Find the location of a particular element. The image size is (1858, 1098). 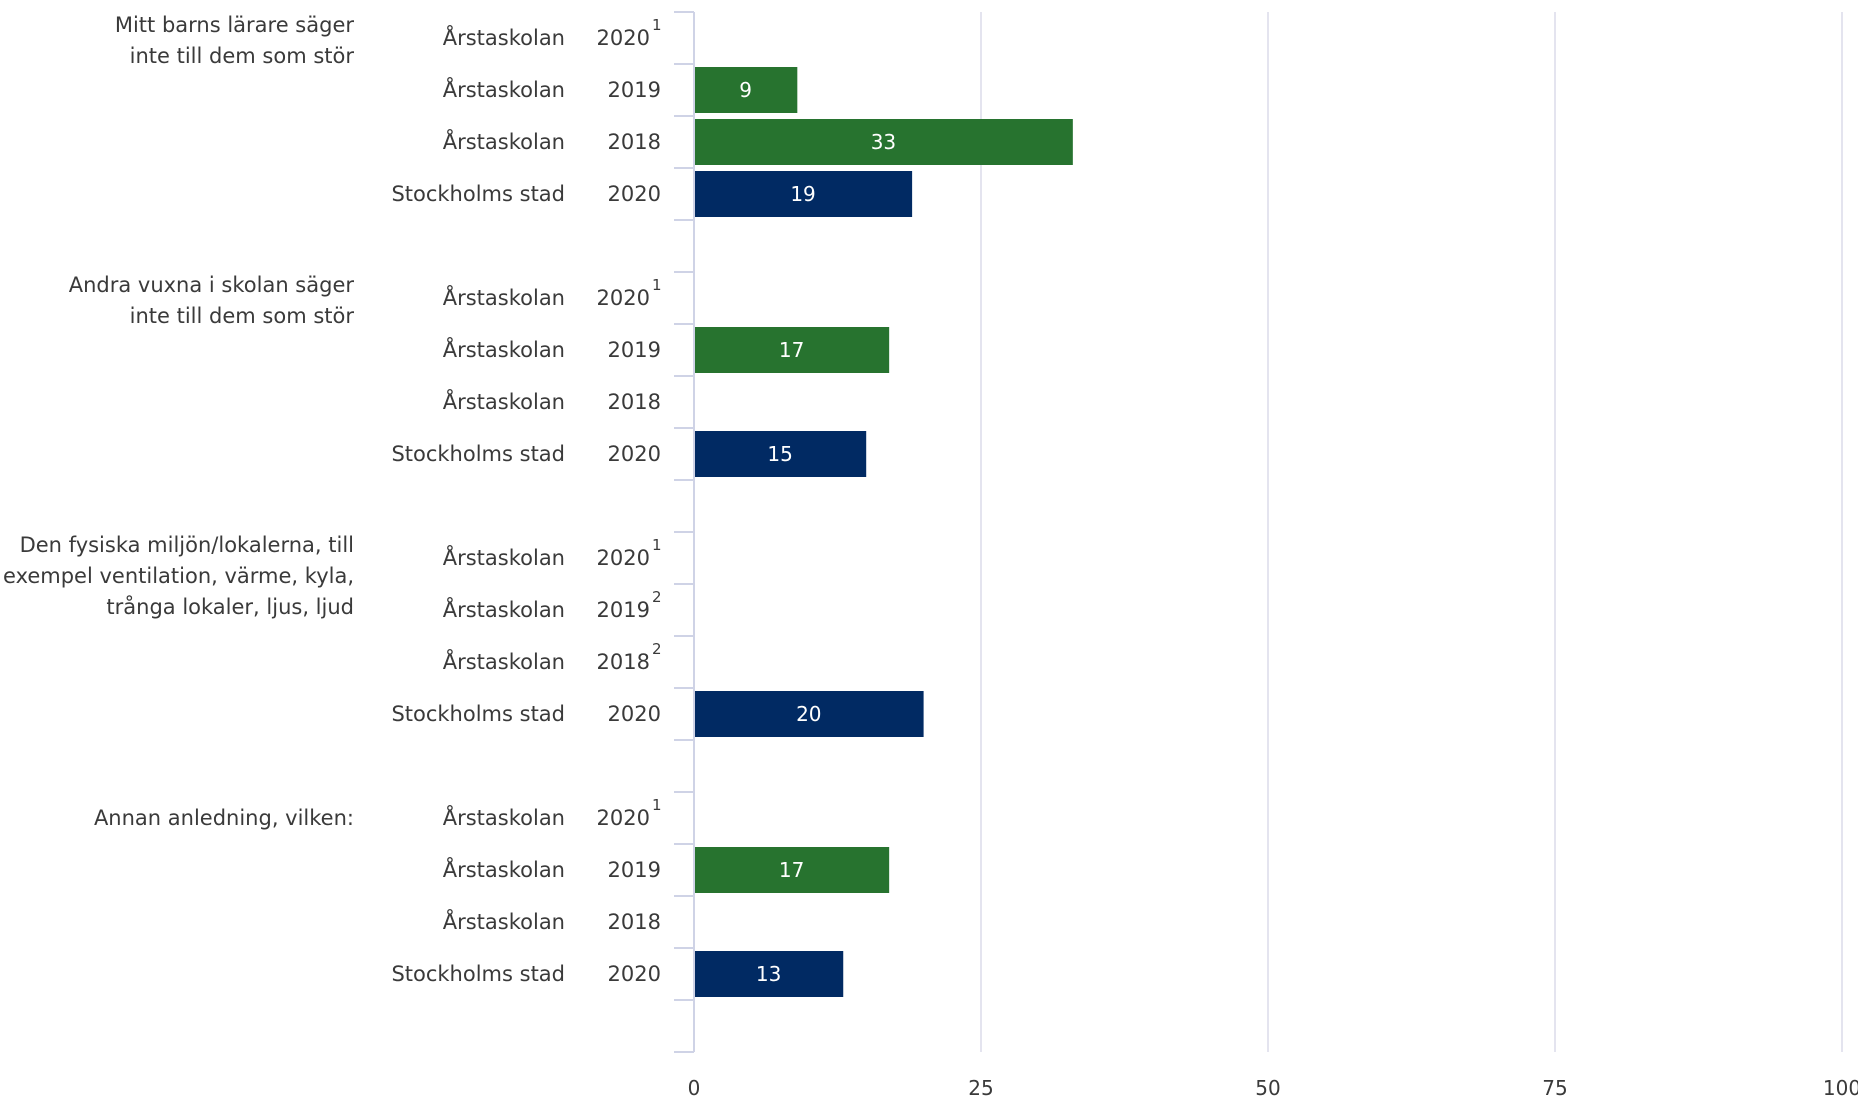

bar-value-label: 19 is located at coordinates (802, 194).